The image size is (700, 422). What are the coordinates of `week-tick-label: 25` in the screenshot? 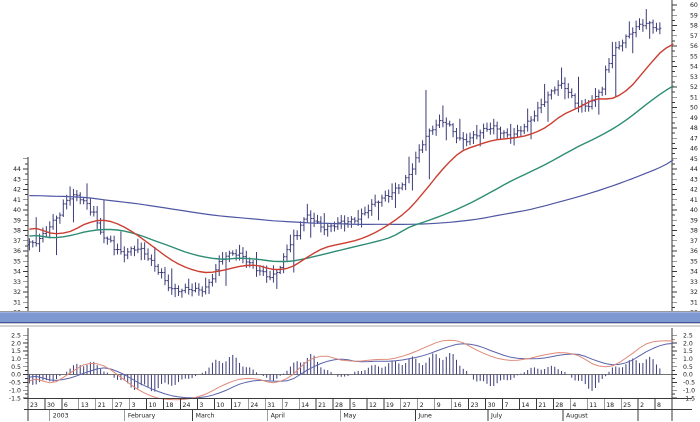 It's located at (627, 405).